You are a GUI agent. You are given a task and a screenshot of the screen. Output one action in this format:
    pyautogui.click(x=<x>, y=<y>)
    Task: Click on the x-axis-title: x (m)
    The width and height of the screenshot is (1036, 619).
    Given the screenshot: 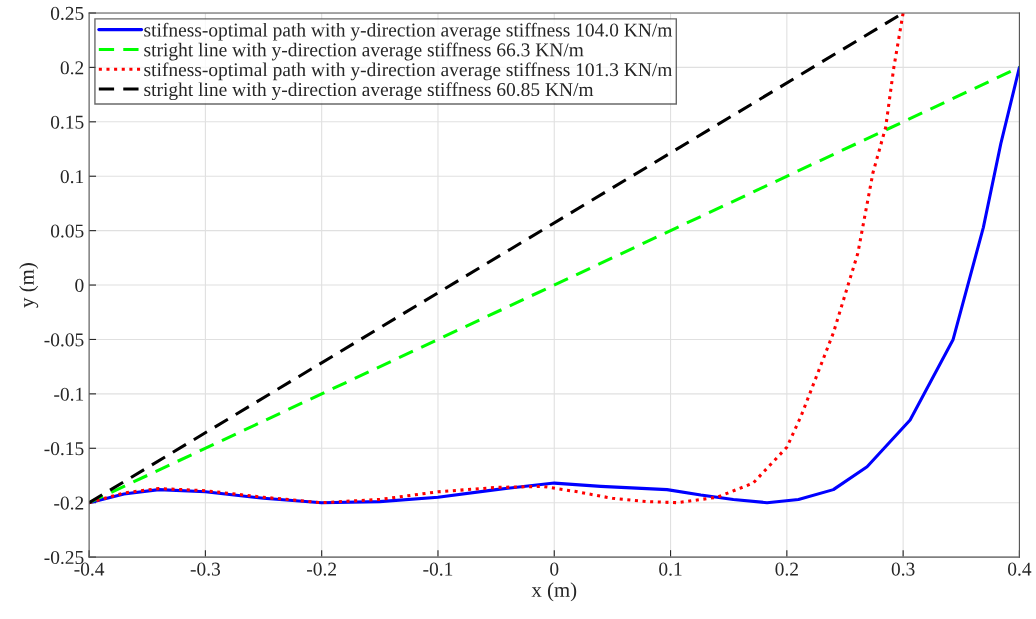 What is the action you would take?
    pyautogui.click(x=554, y=592)
    